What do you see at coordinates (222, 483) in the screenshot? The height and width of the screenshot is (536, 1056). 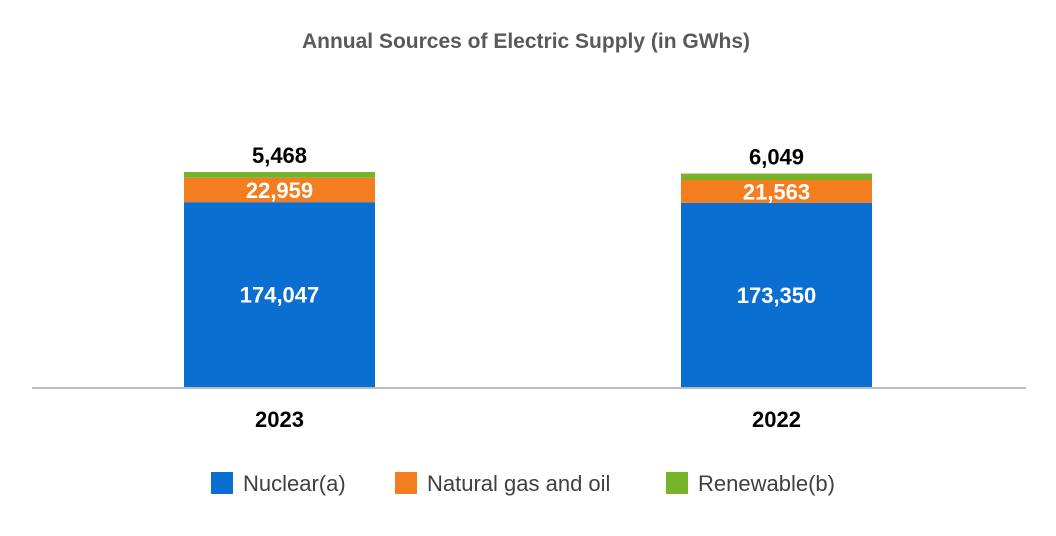 I see `legend-swatch-nuclear-a-` at bounding box center [222, 483].